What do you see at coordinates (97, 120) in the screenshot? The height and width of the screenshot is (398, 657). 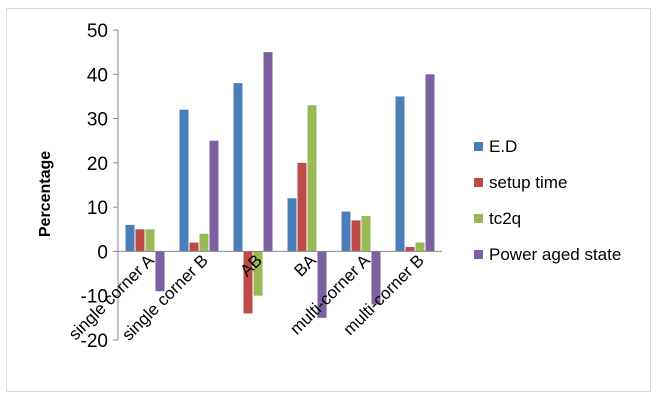 I see `y-tick-label: 30` at bounding box center [97, 120].